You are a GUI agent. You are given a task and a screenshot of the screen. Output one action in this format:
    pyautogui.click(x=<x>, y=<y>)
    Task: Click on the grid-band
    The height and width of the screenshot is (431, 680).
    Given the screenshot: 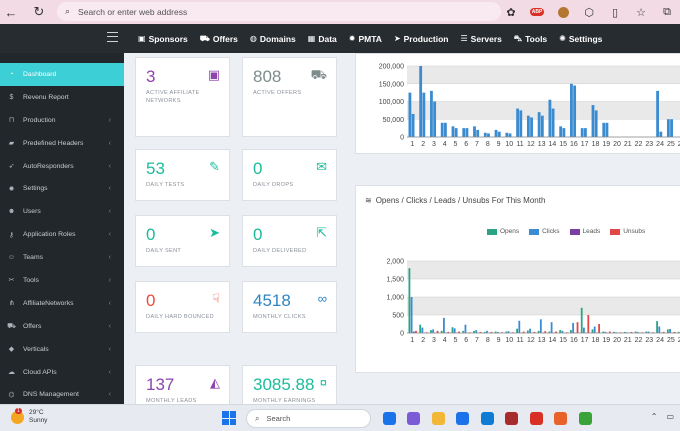 What is the action you would take?
    pyautogui.click(x=543, y=75)
    